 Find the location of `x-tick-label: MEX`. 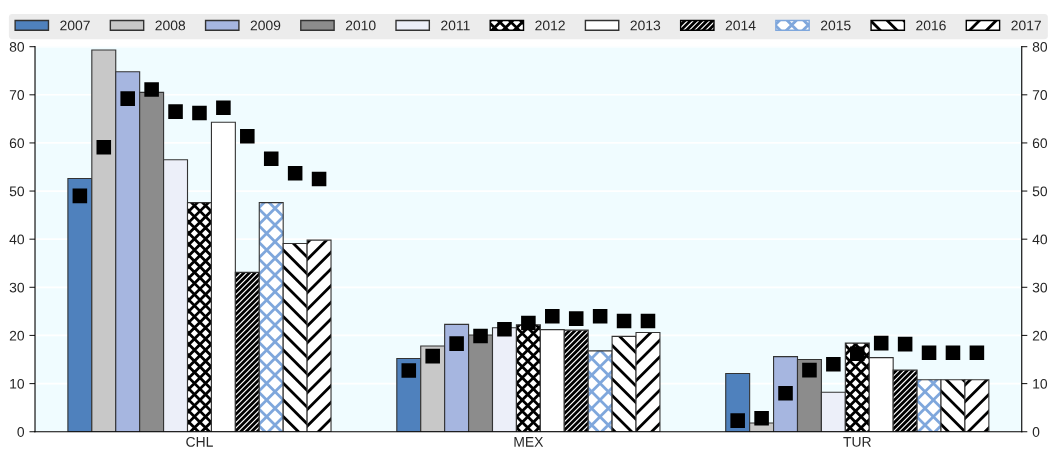

x-tick-label: MEX is located at coordinates (529, 442).